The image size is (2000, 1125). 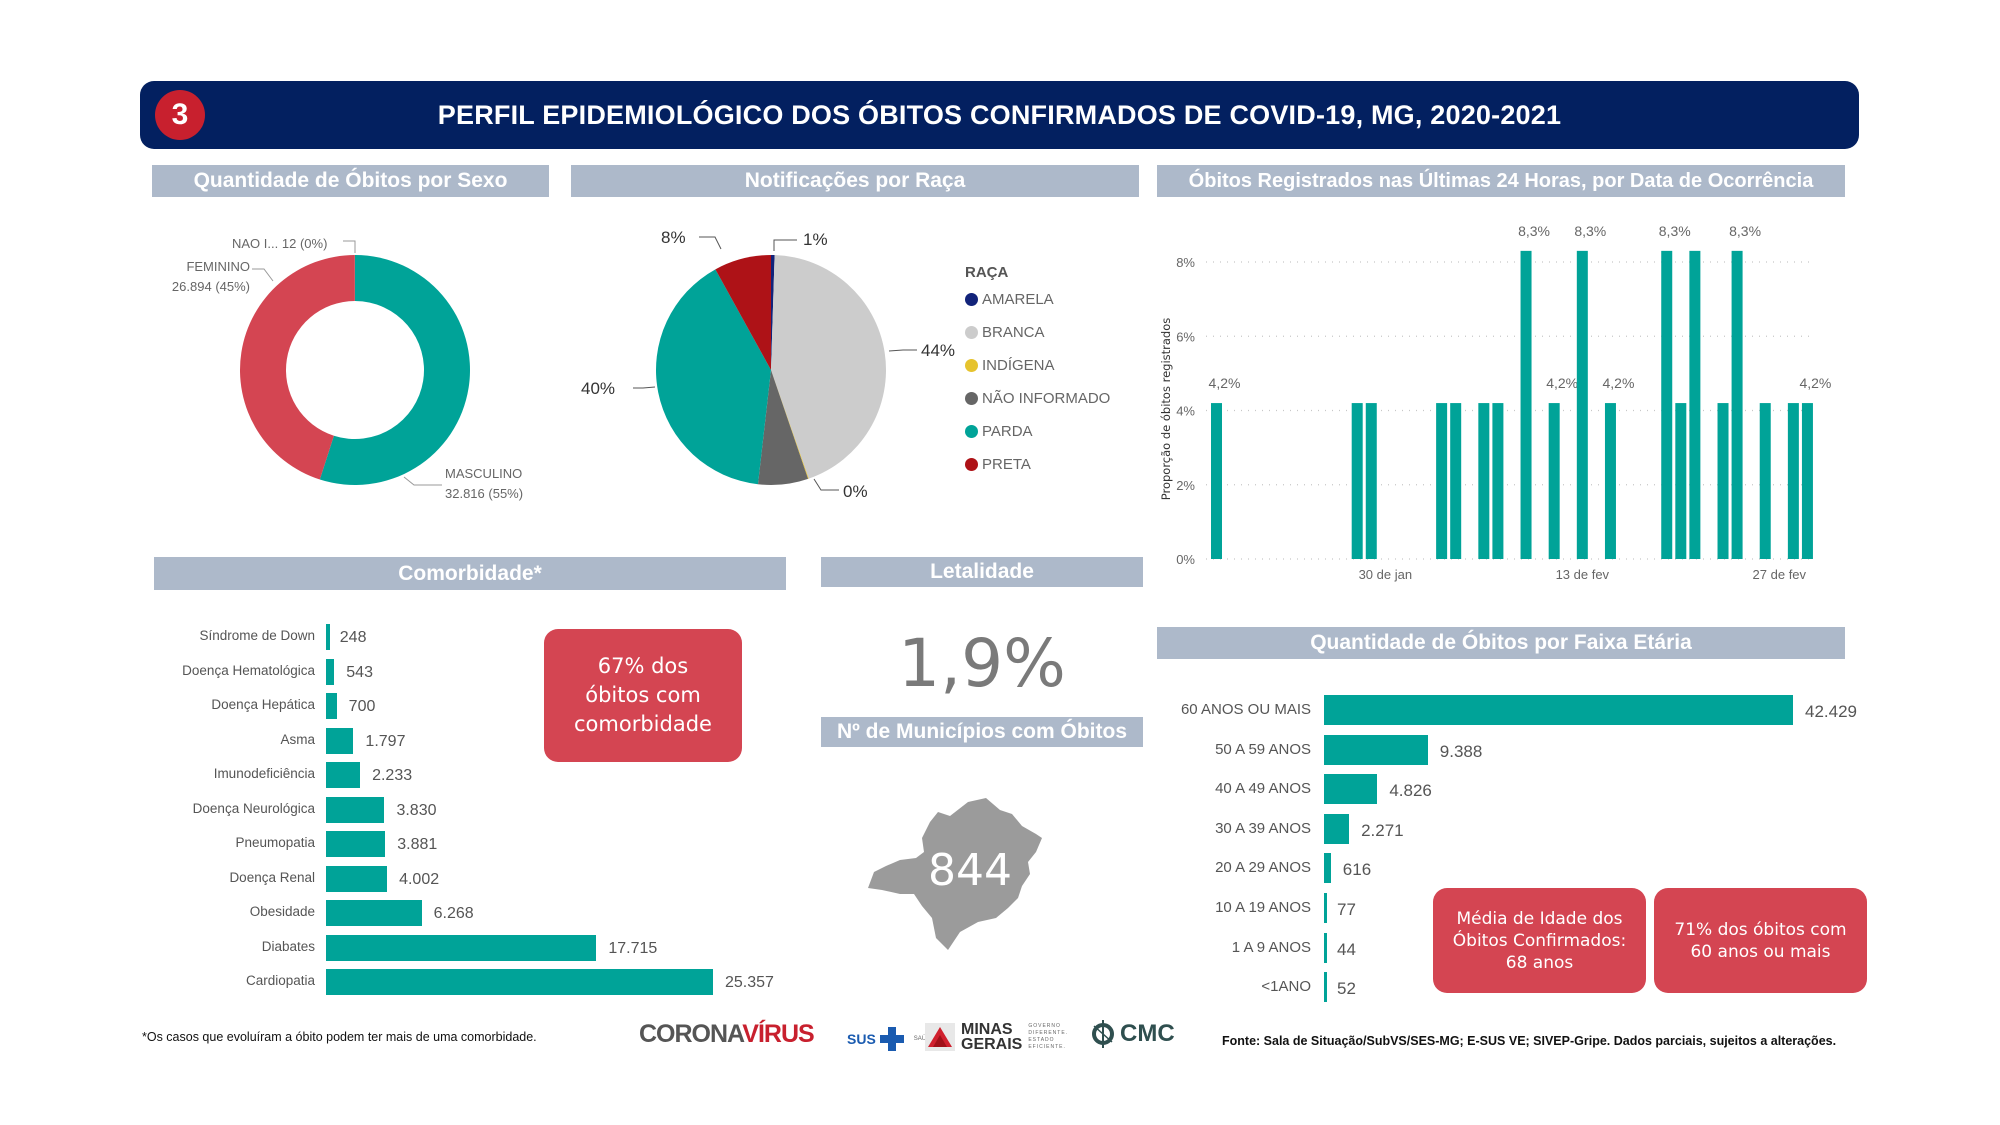 What do you see at coordinates (395, 370) in the screenshot?
I see `sexo-slice-masculino` at bounding box center [395, 370].